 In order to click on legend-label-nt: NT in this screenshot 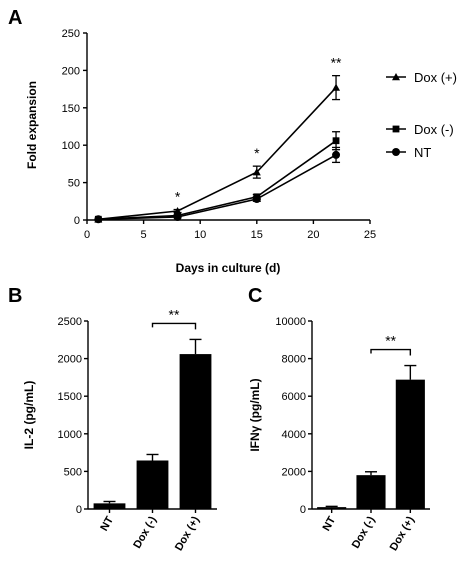, I will do `click(422, 152)`.